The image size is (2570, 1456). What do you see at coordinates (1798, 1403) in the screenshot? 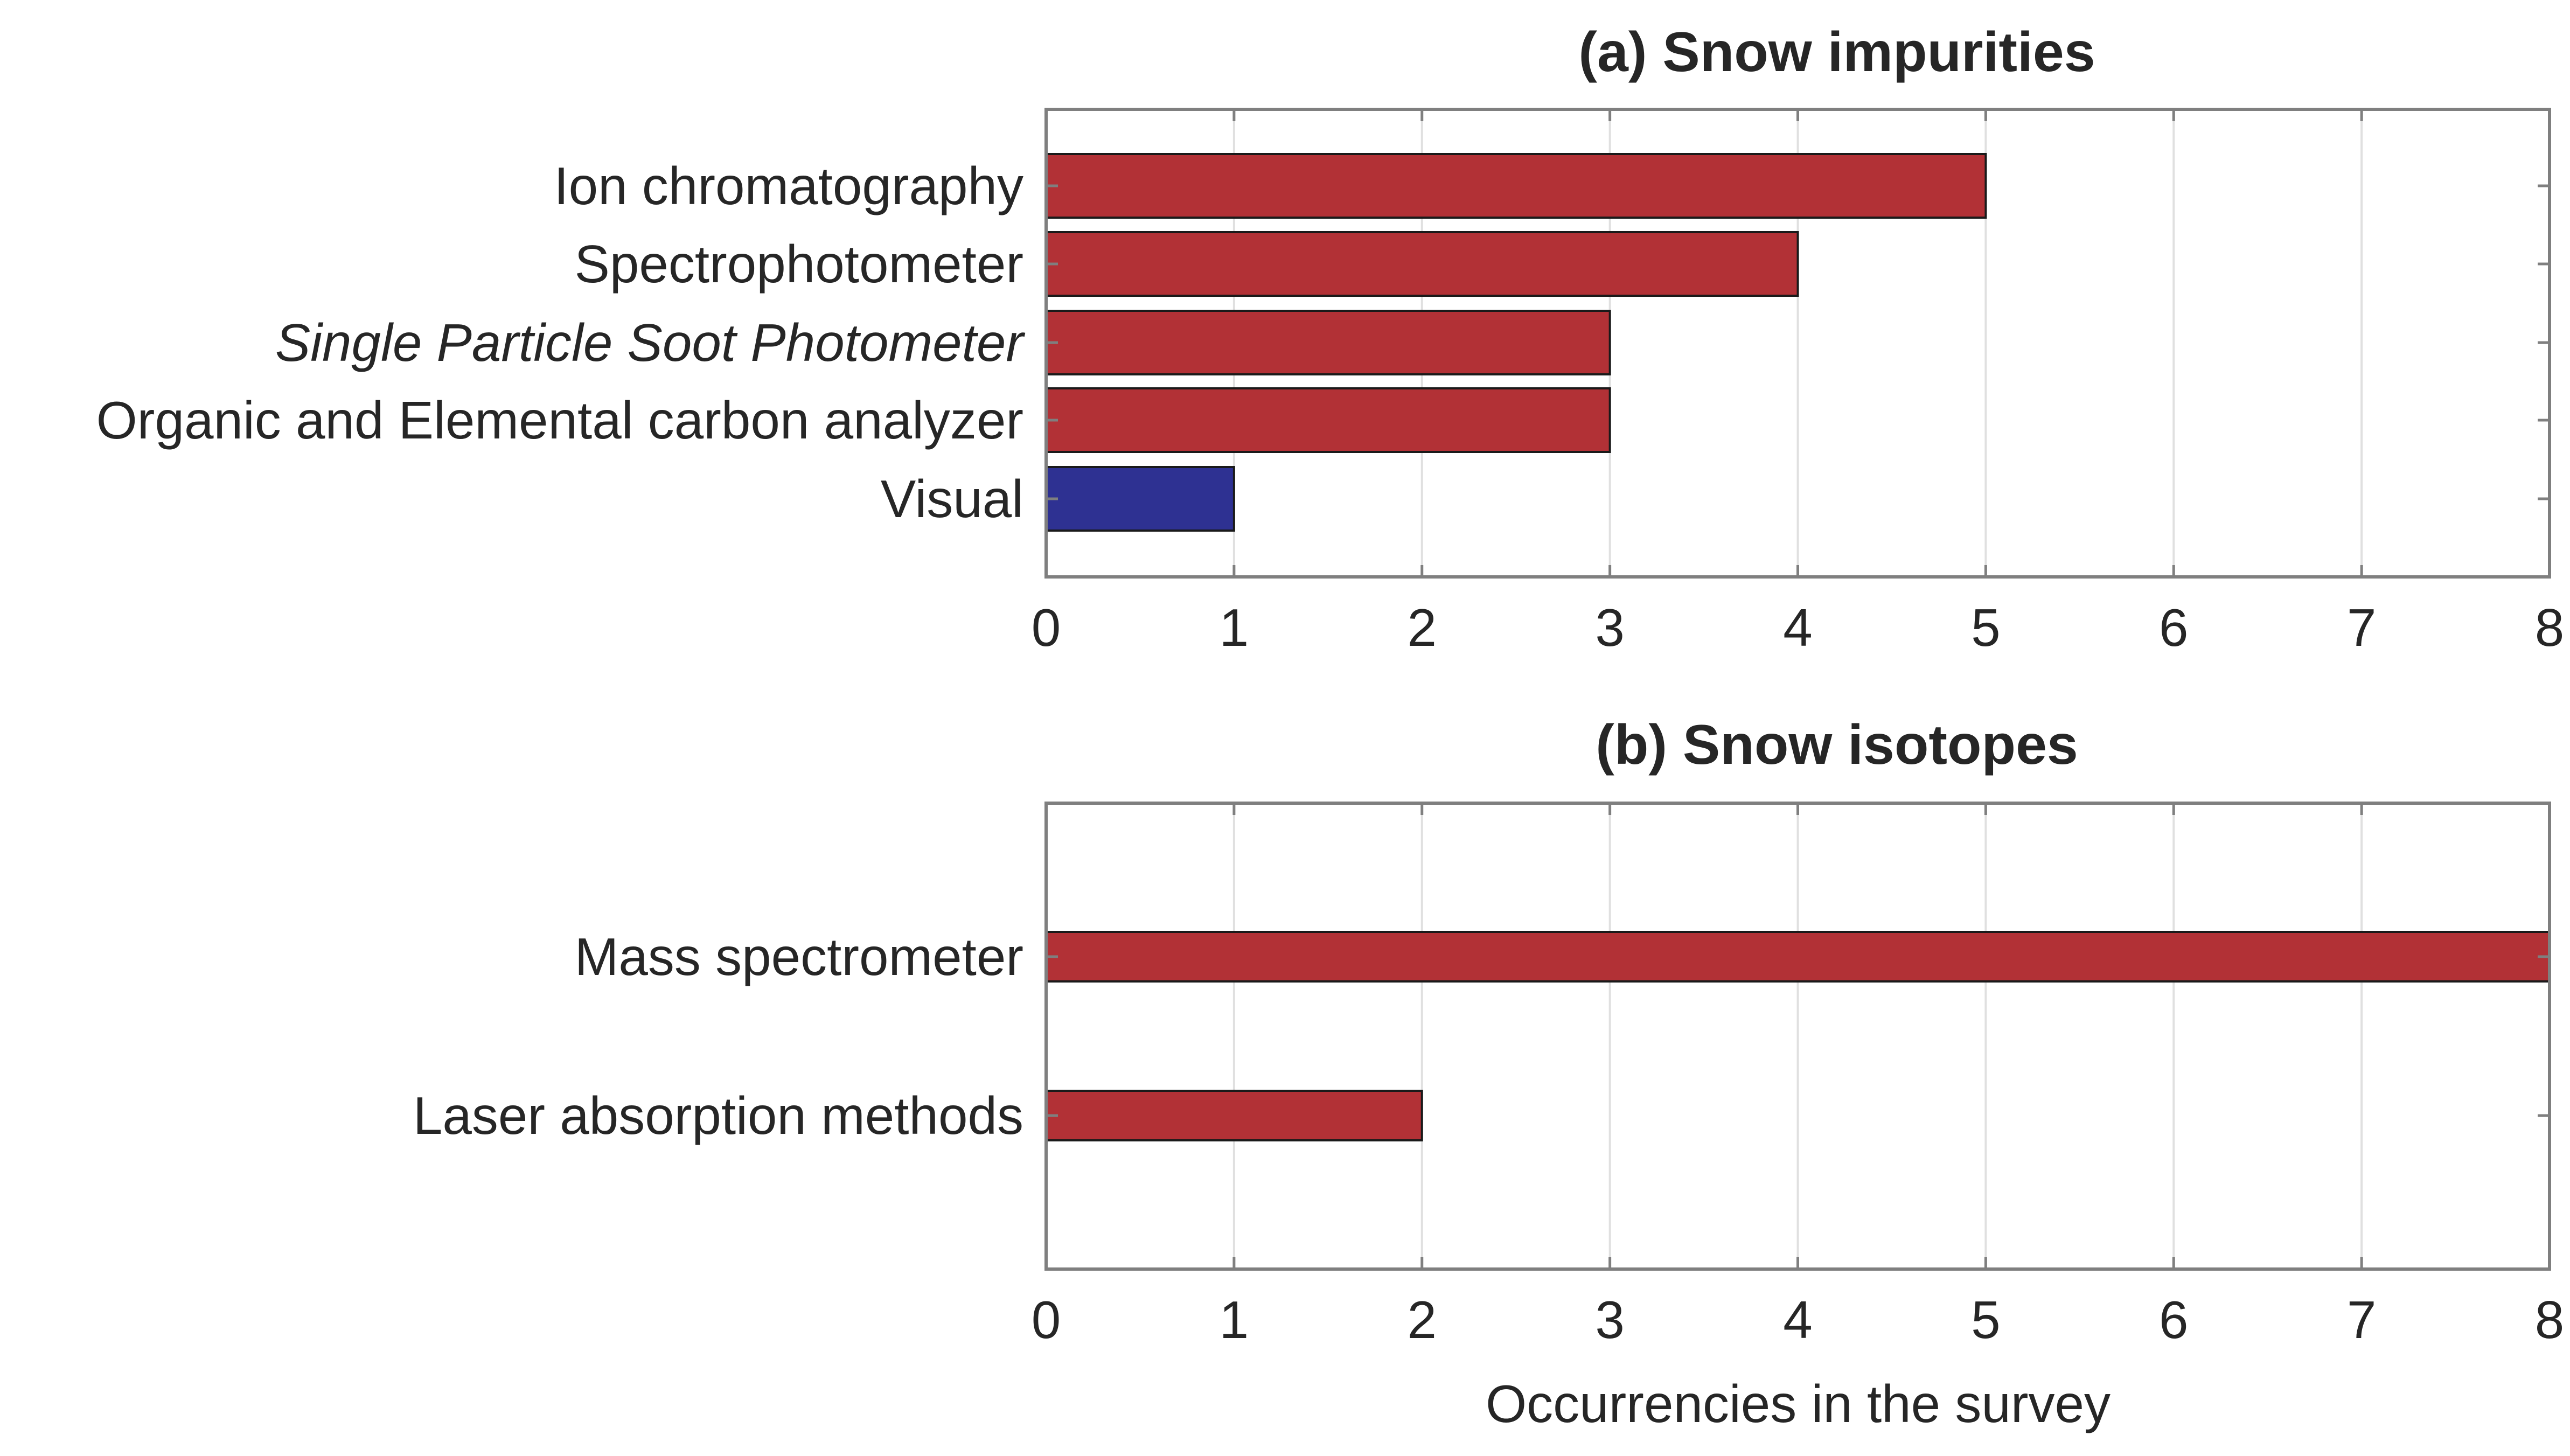
I see `x-axis-title: Occurrencies in the survey` at bounding box center [1798, 1403].